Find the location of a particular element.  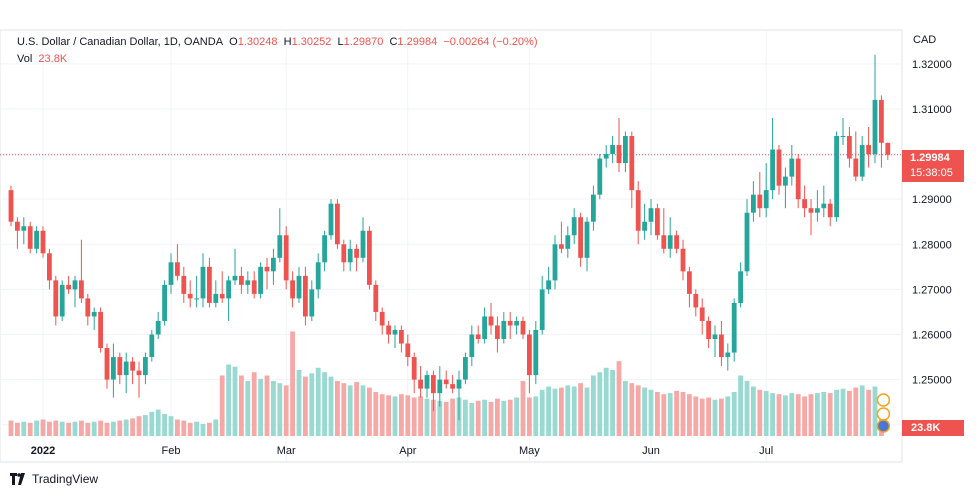

legend-close-label: C is located at coordinates (393, 42).